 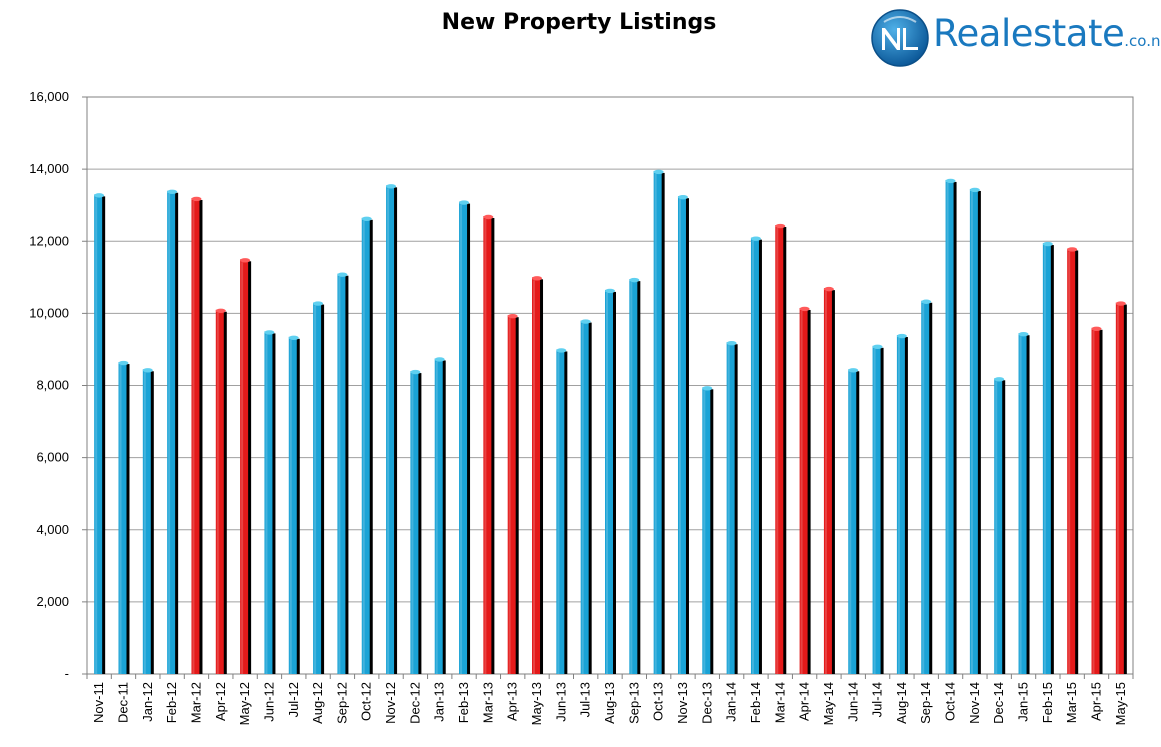 I want to click on x-tick-label: Oct-12, so click(x=366, y=701).